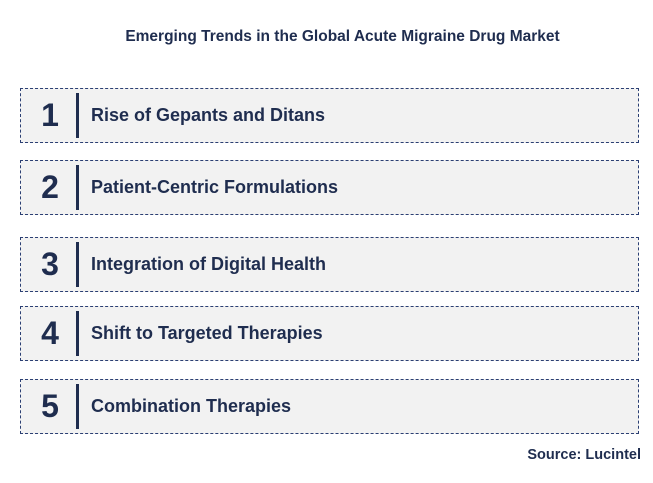 This screenshot has width=653, height=483. What do you see at coordinates (50, 264) in the screenshot?
I see `trend-number: 3` at bounding box center [50, 264].